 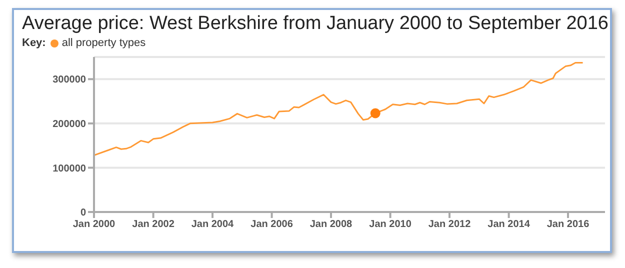 I want to click on y-tick-label: 200000, so click(x=69, y=124).